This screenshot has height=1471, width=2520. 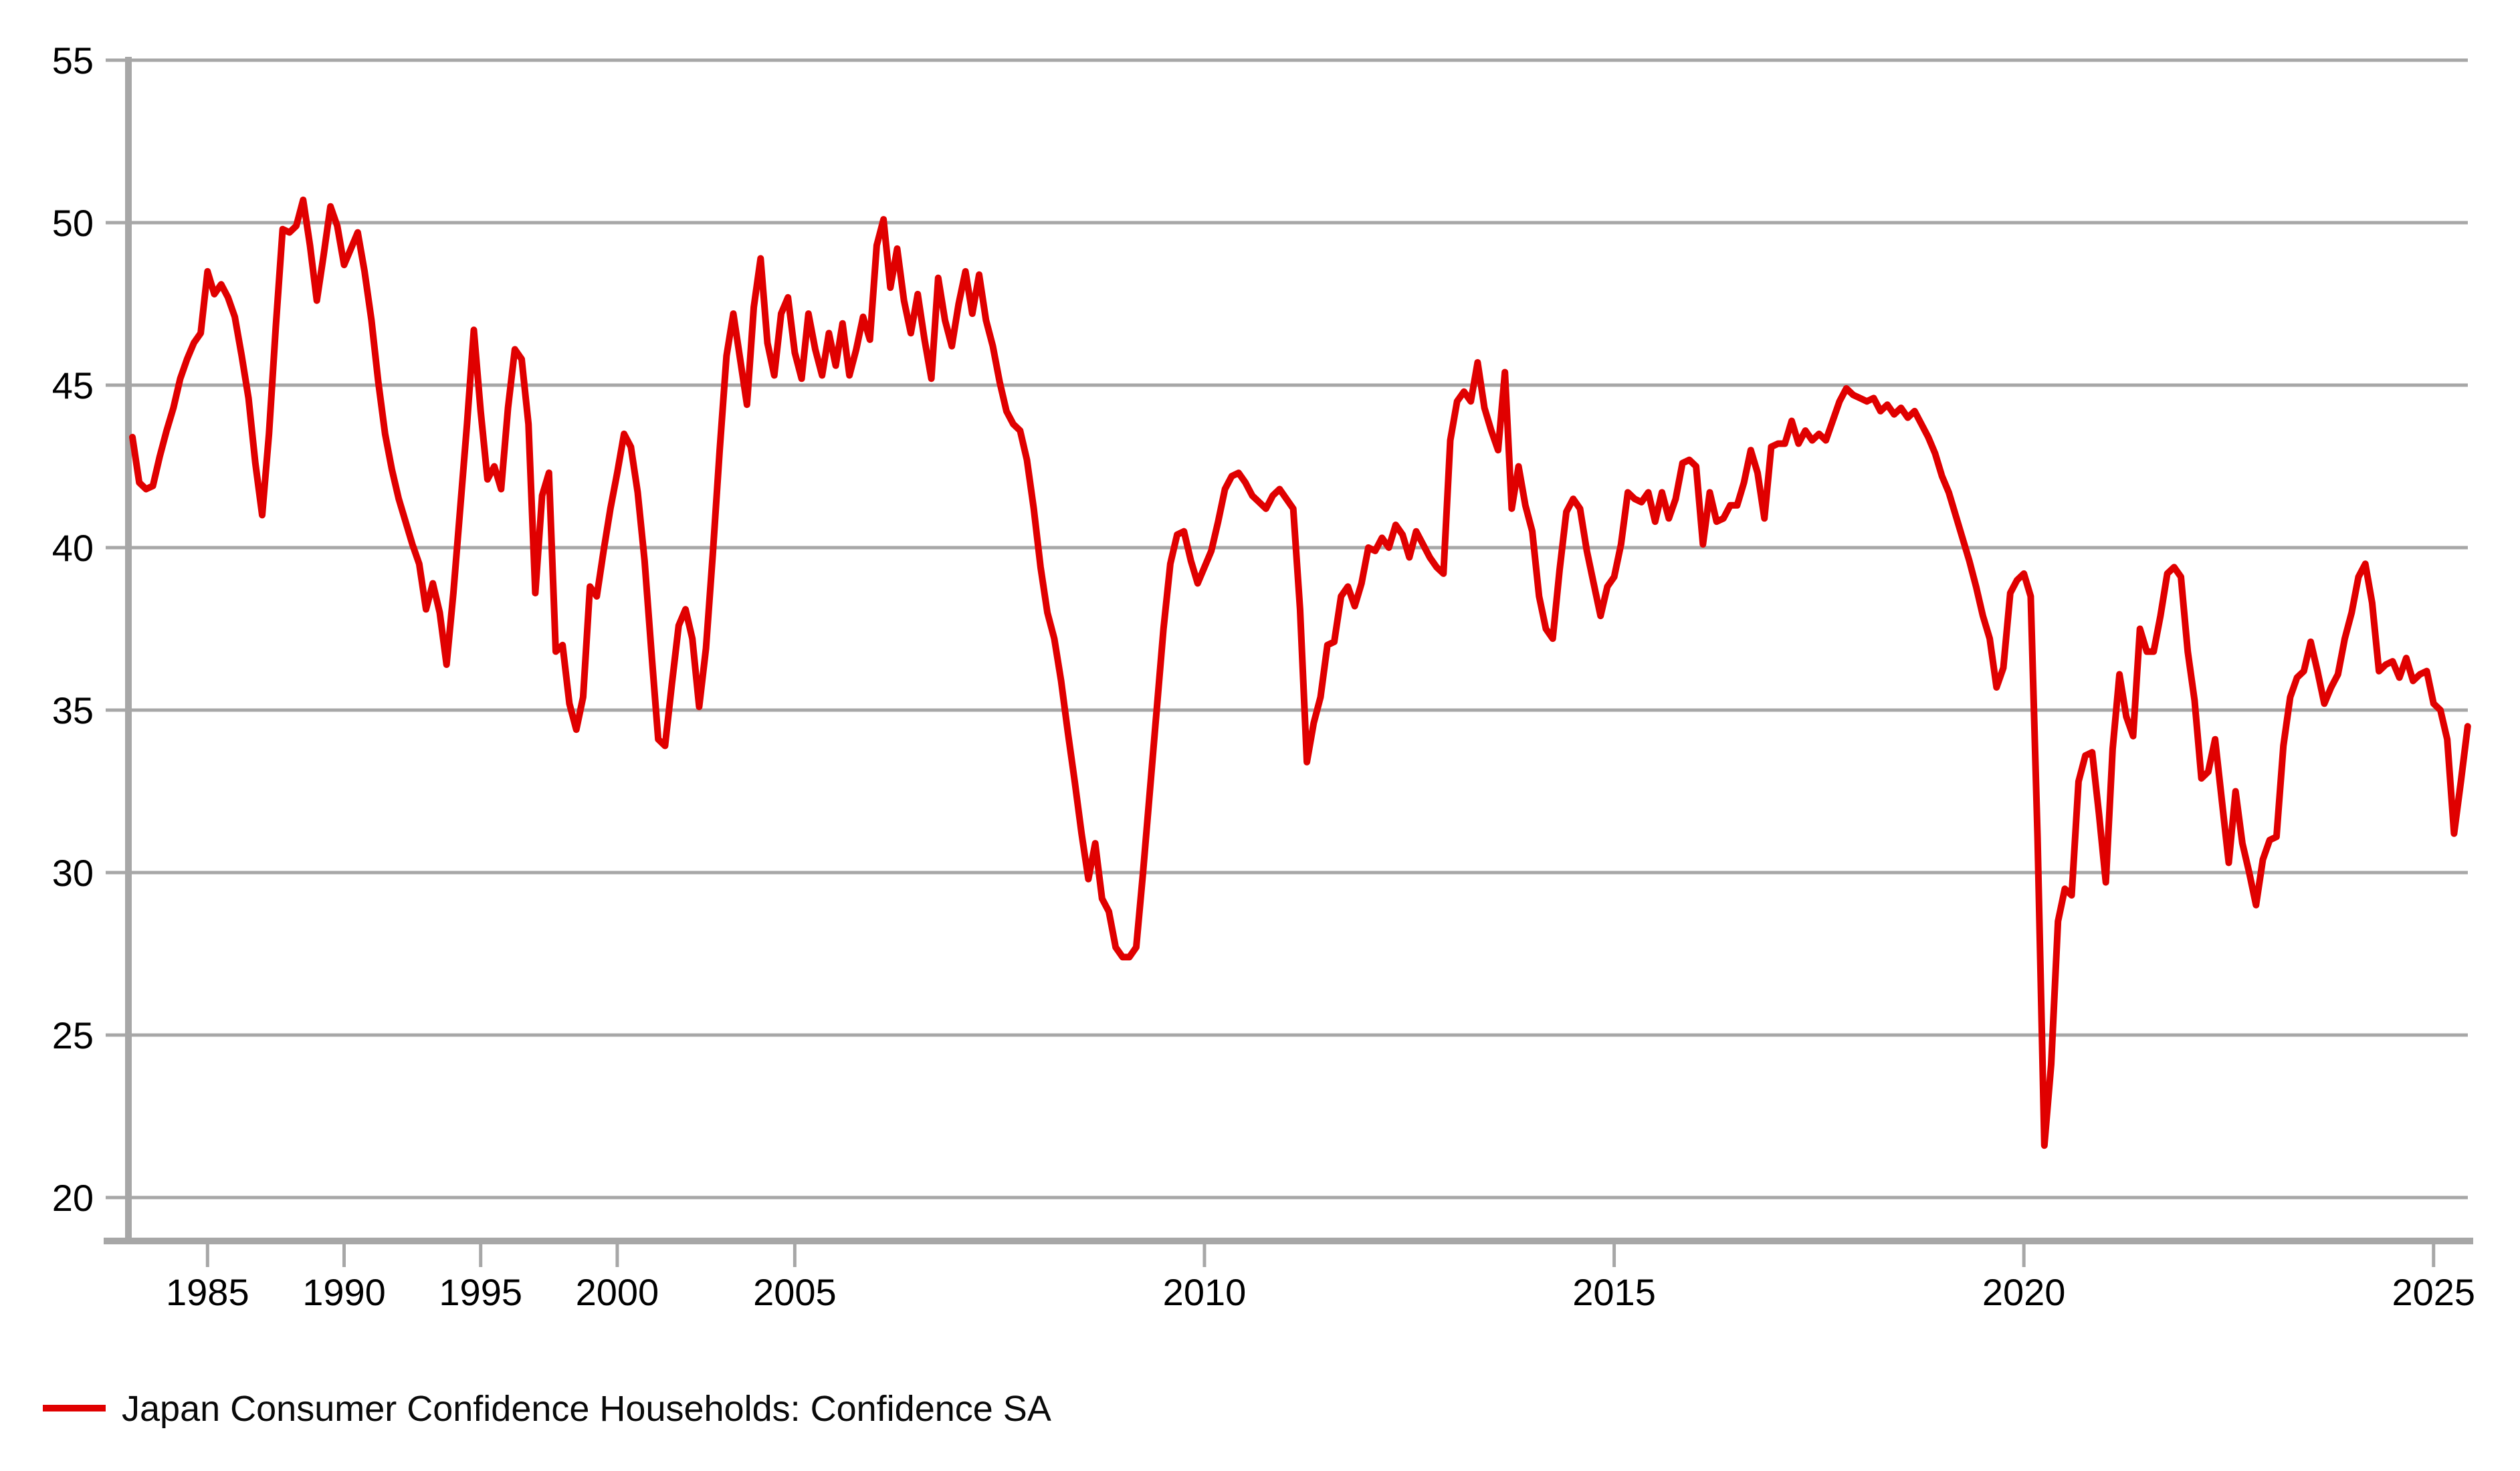 I want to click on x-tick-label-1995: 1995, so click(x=480, y=1292).